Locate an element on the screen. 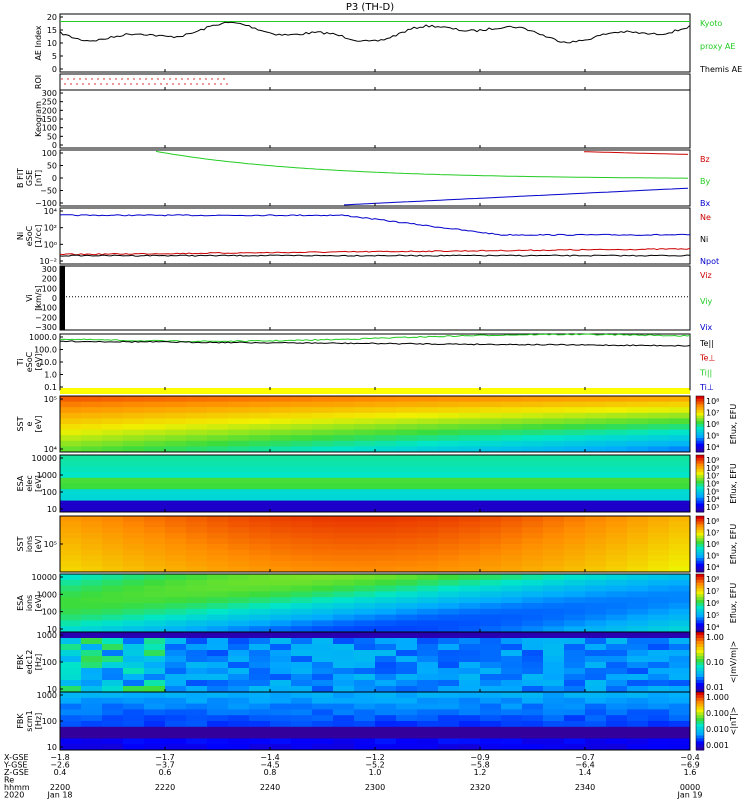  chart-title: P3 (TH-D) is located at coordinates (370, 7).